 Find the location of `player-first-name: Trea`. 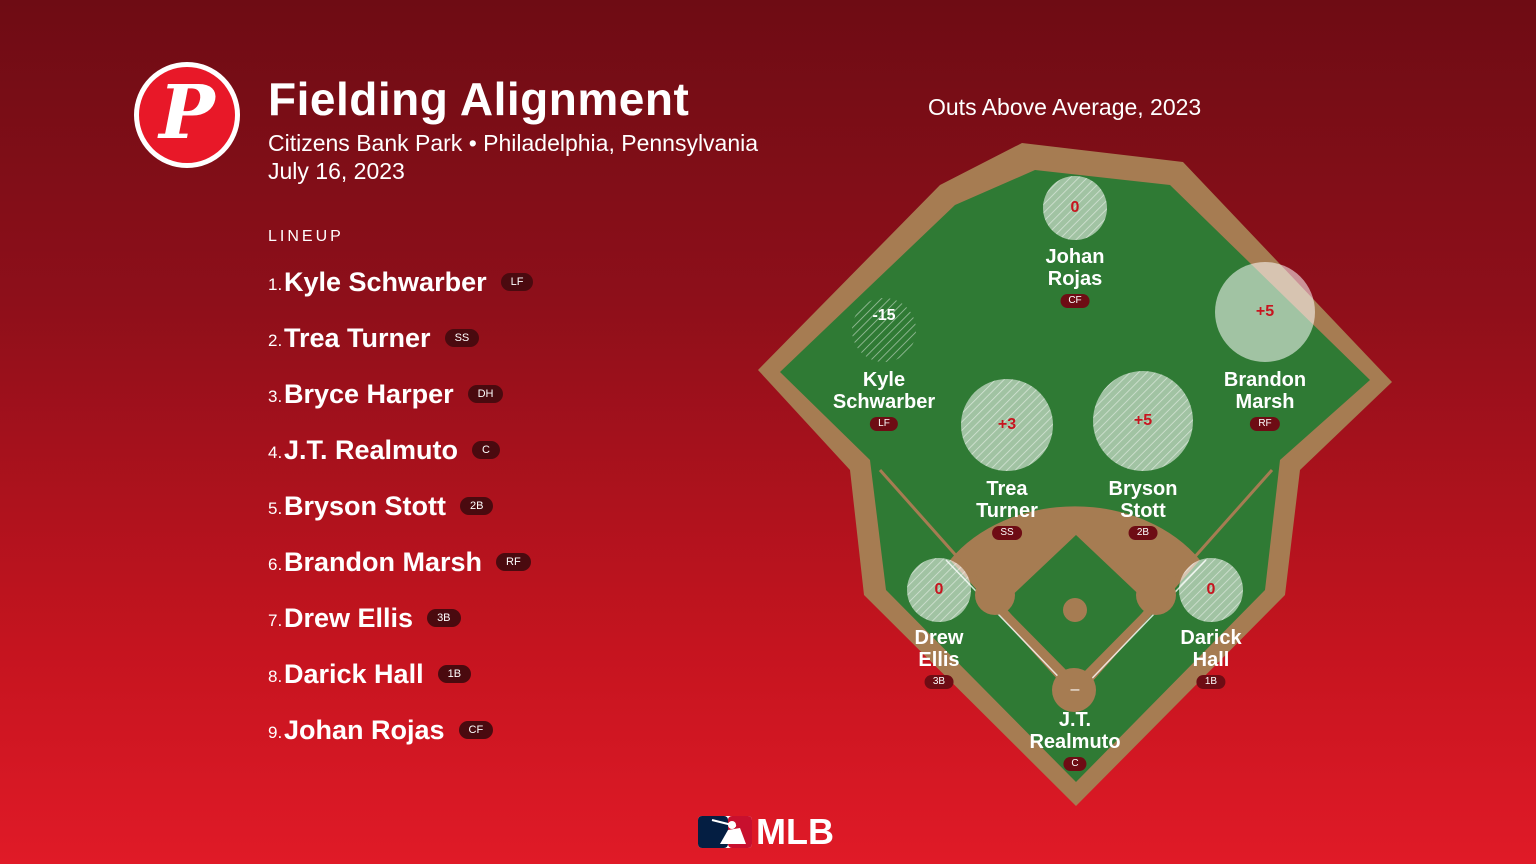

player-first-name: Trea is located at coordinates (1007, 489).